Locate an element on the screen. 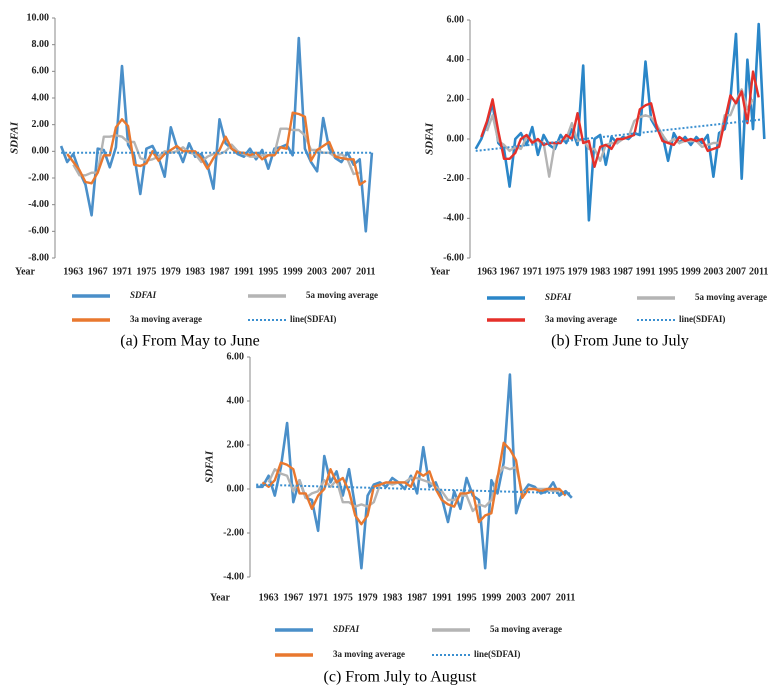 Image resolution: width=777 pixels, height=688 pixels. y-tick-label: 8.00 is located at coordinates (41, 44).